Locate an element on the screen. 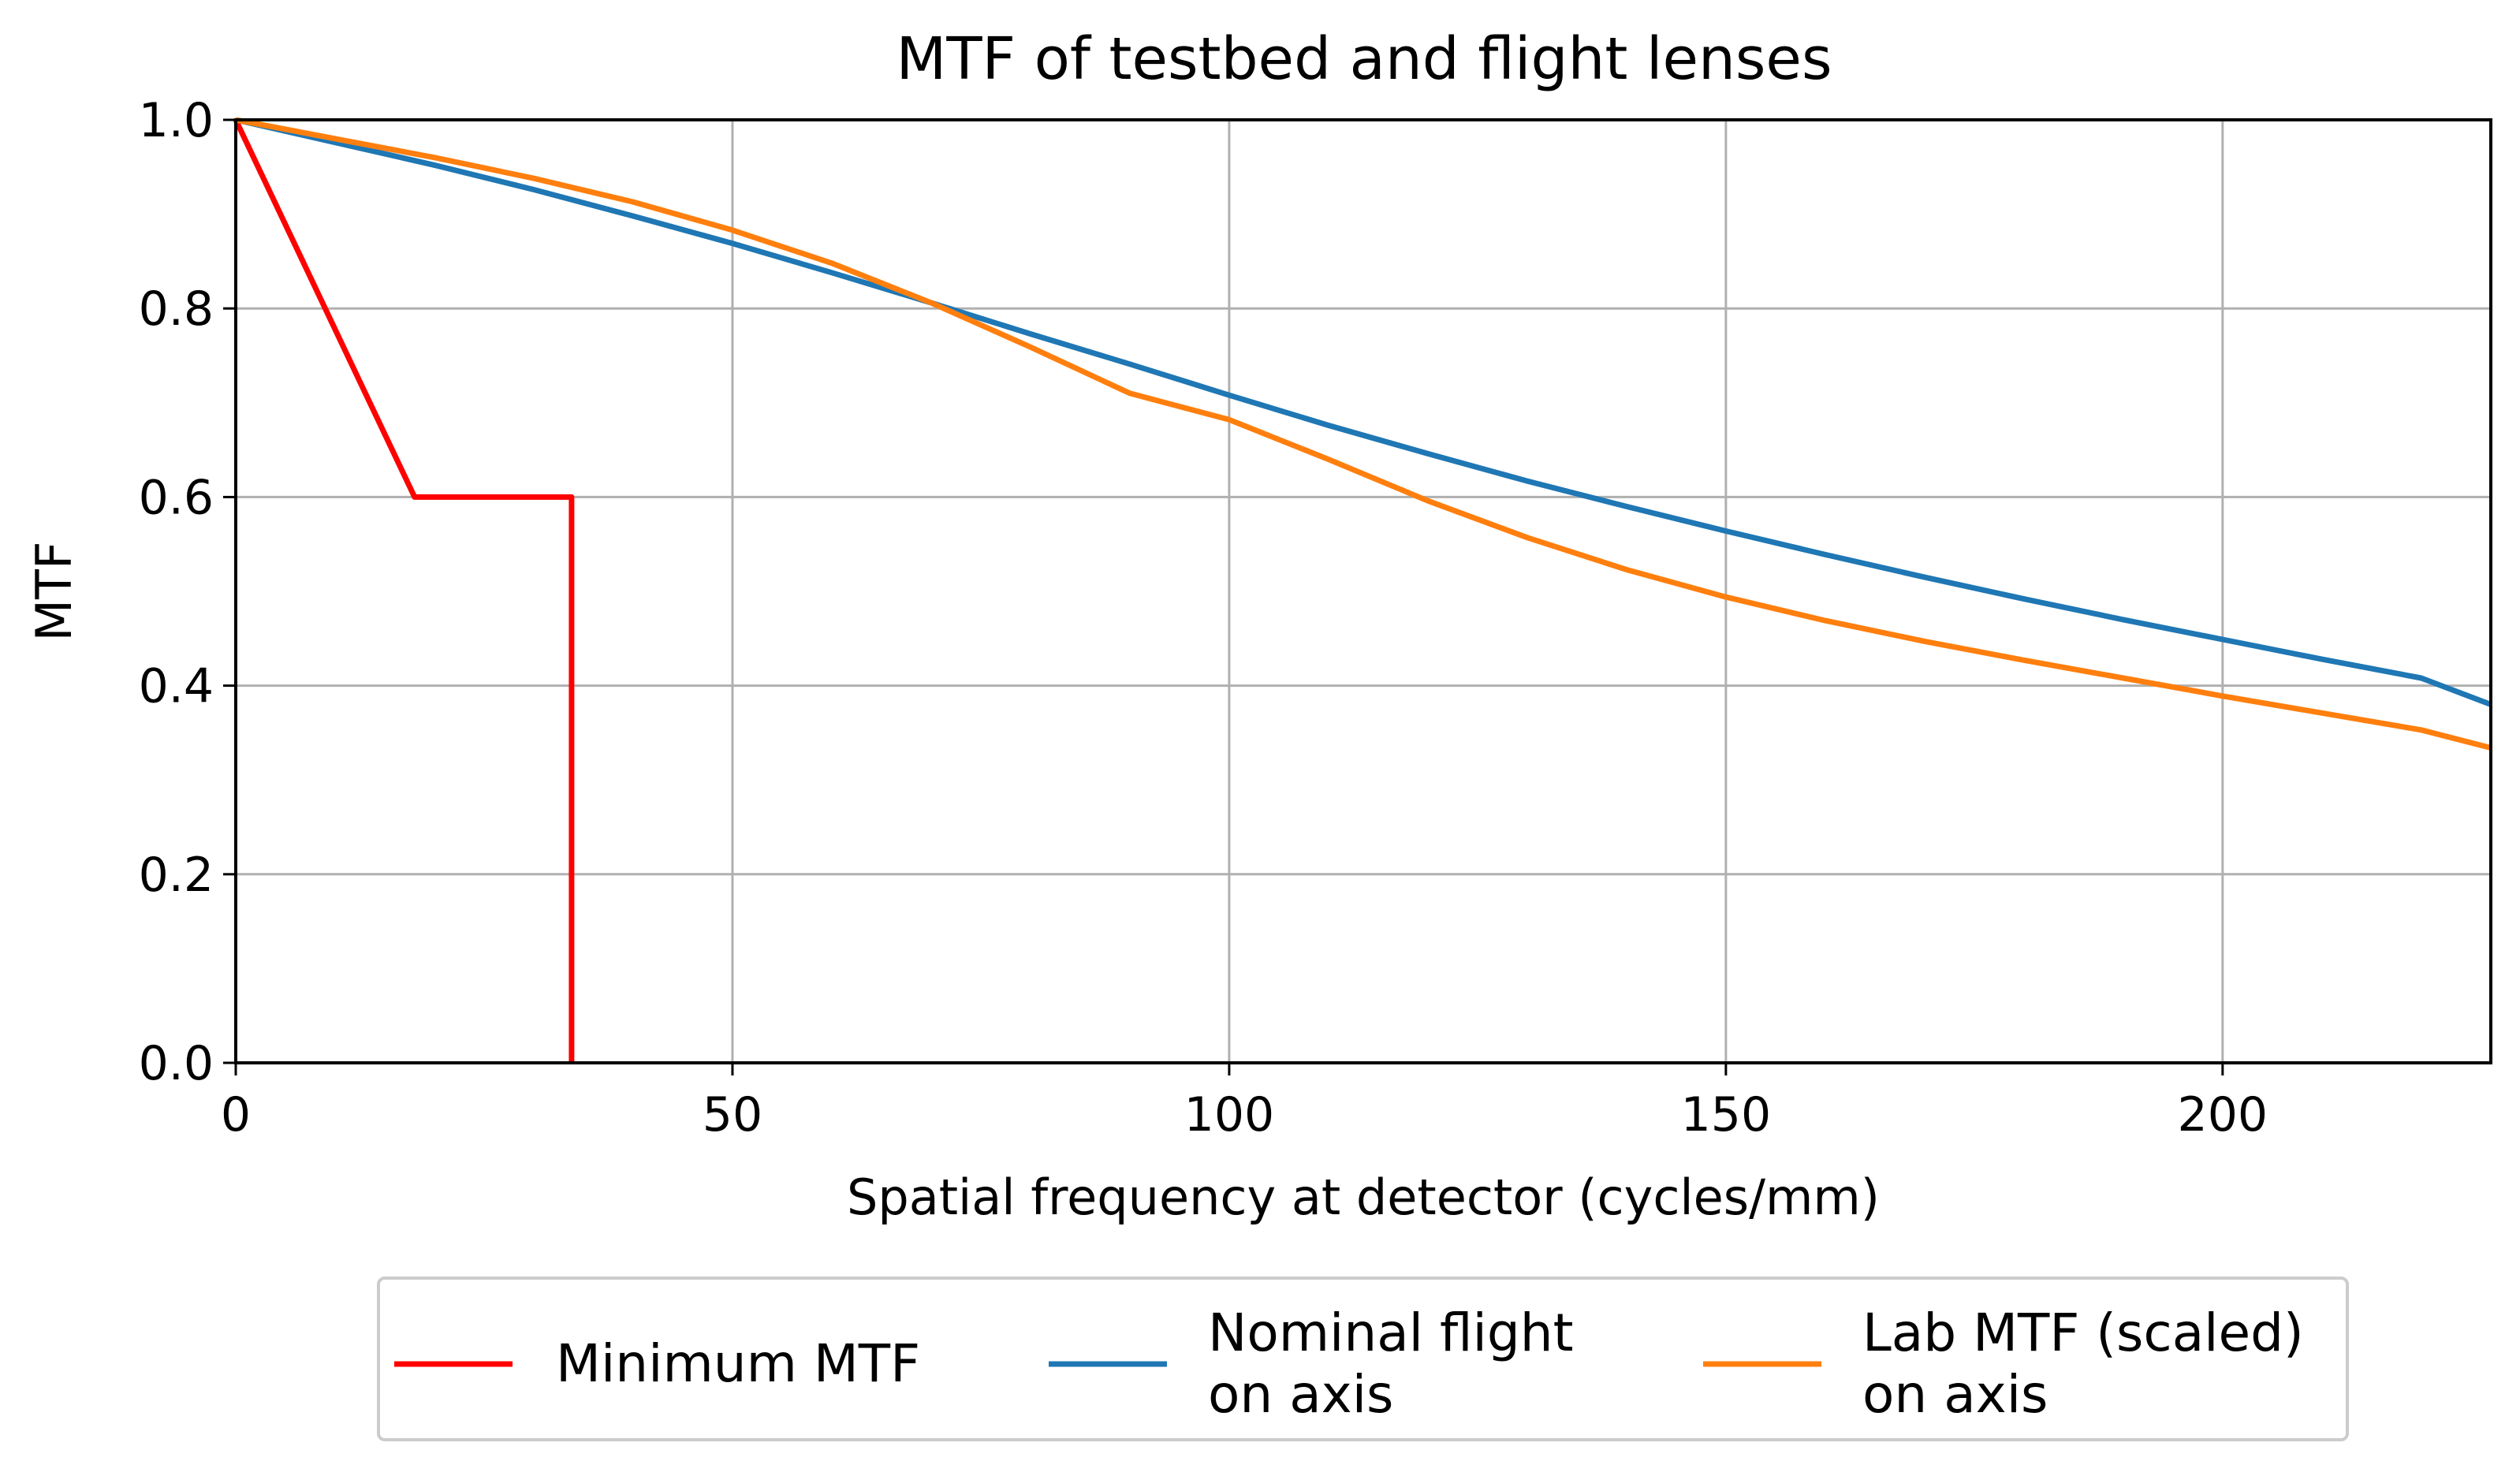  y-tick-label: 0.8 is located at coordinates (176, 309).